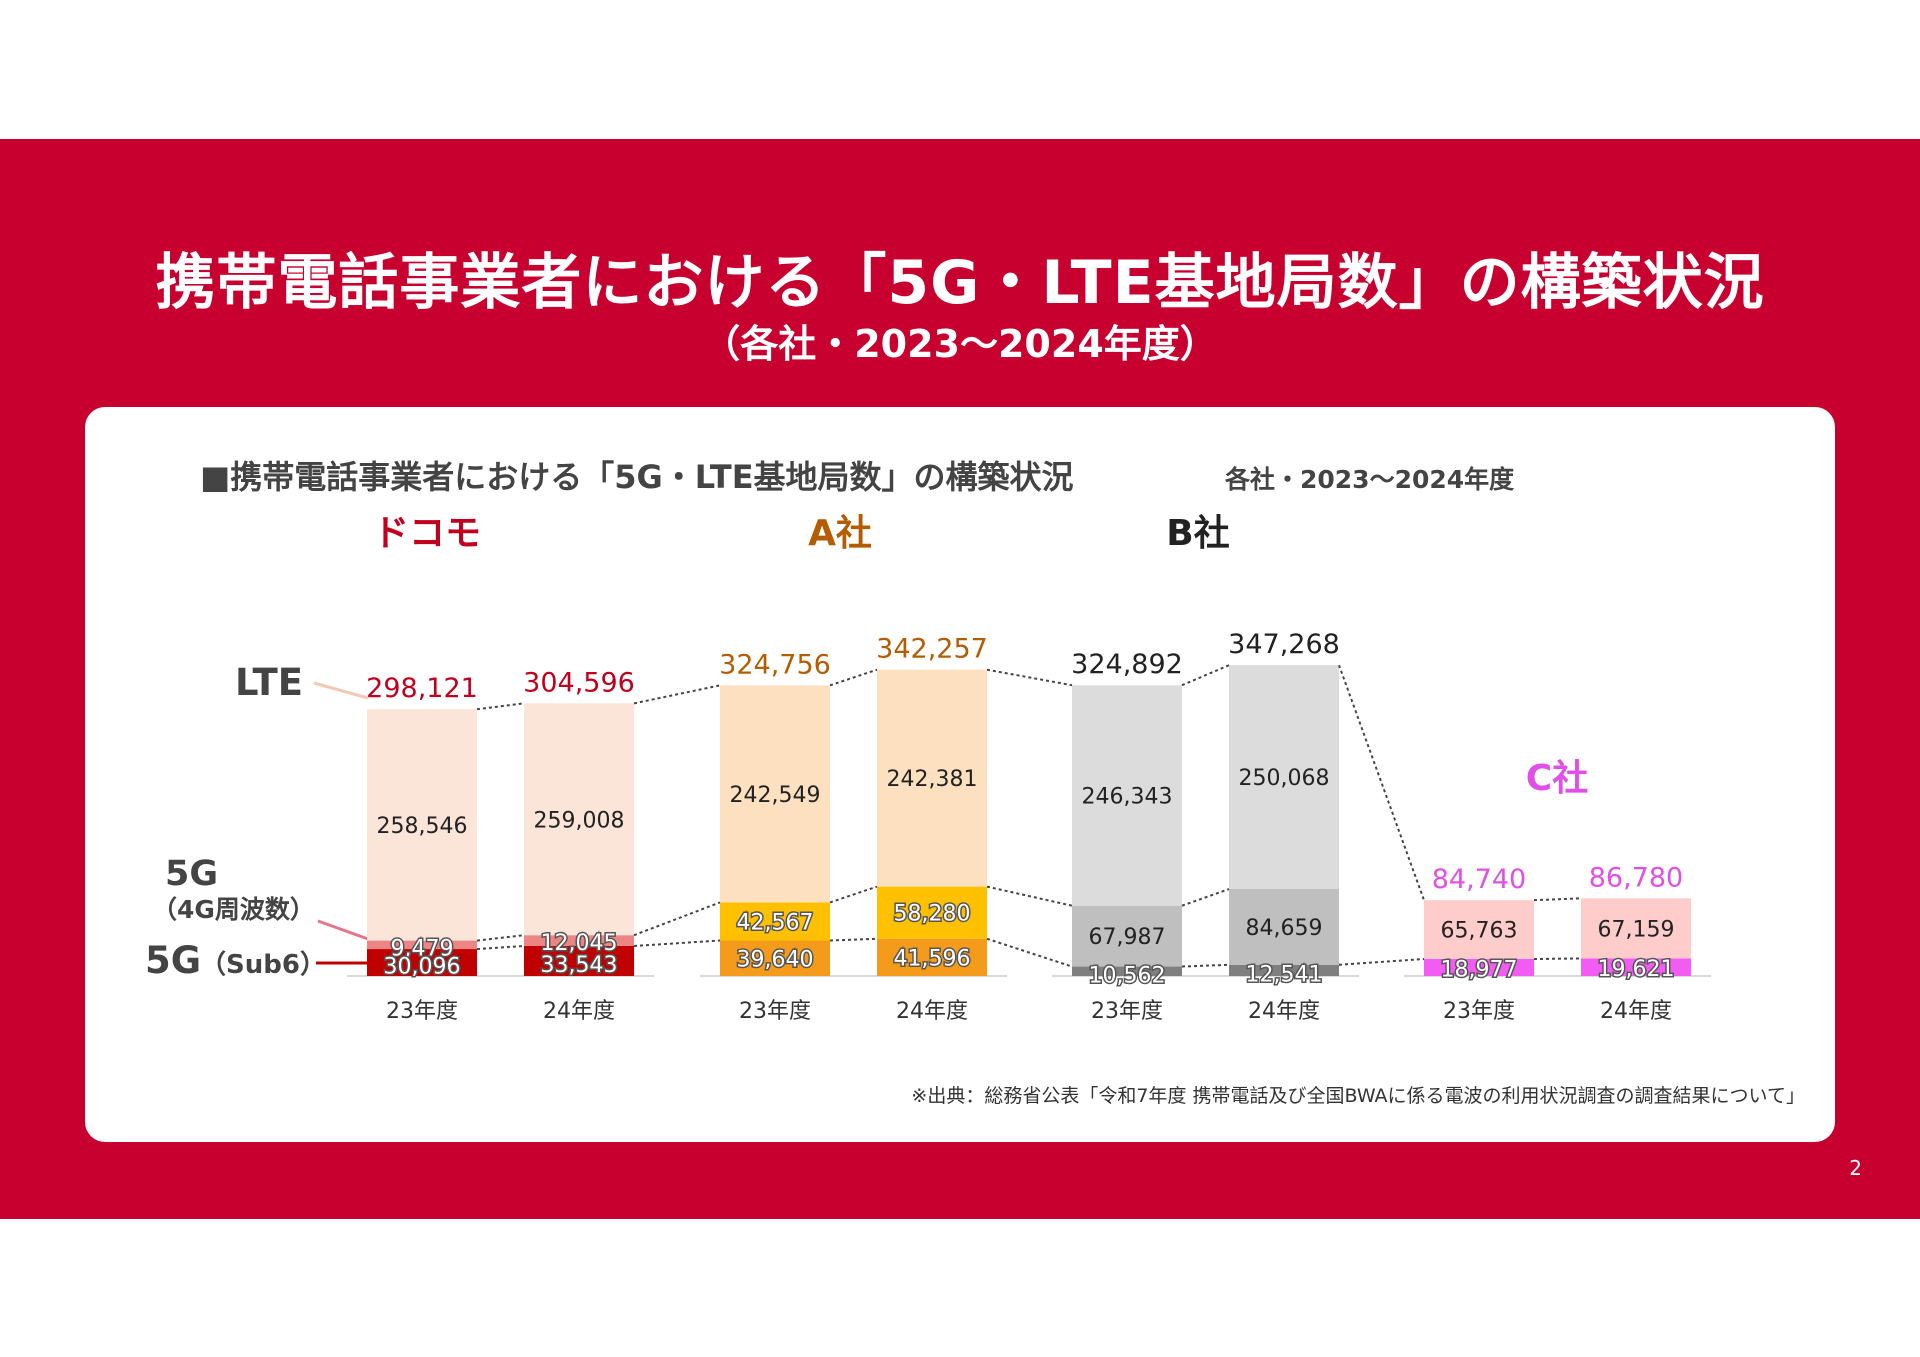 The height and width of the screenshot is (1357, 1920). What do you see at coordinates (173, 960) in the screenshot?
I see `legend-label-5g-sub6: 5G` at bounding box center [173, 960].